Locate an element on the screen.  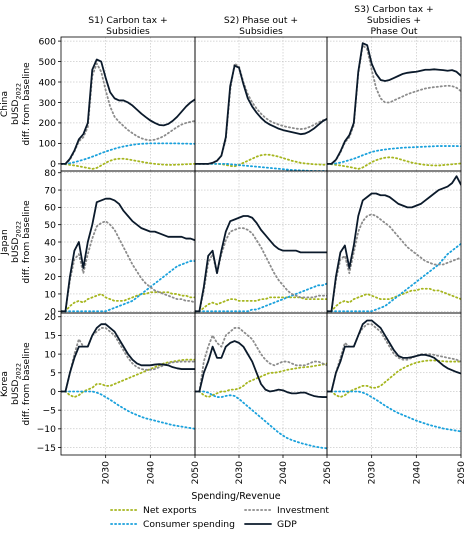
panel-japan-s2 is located at coordinates (261, 242).